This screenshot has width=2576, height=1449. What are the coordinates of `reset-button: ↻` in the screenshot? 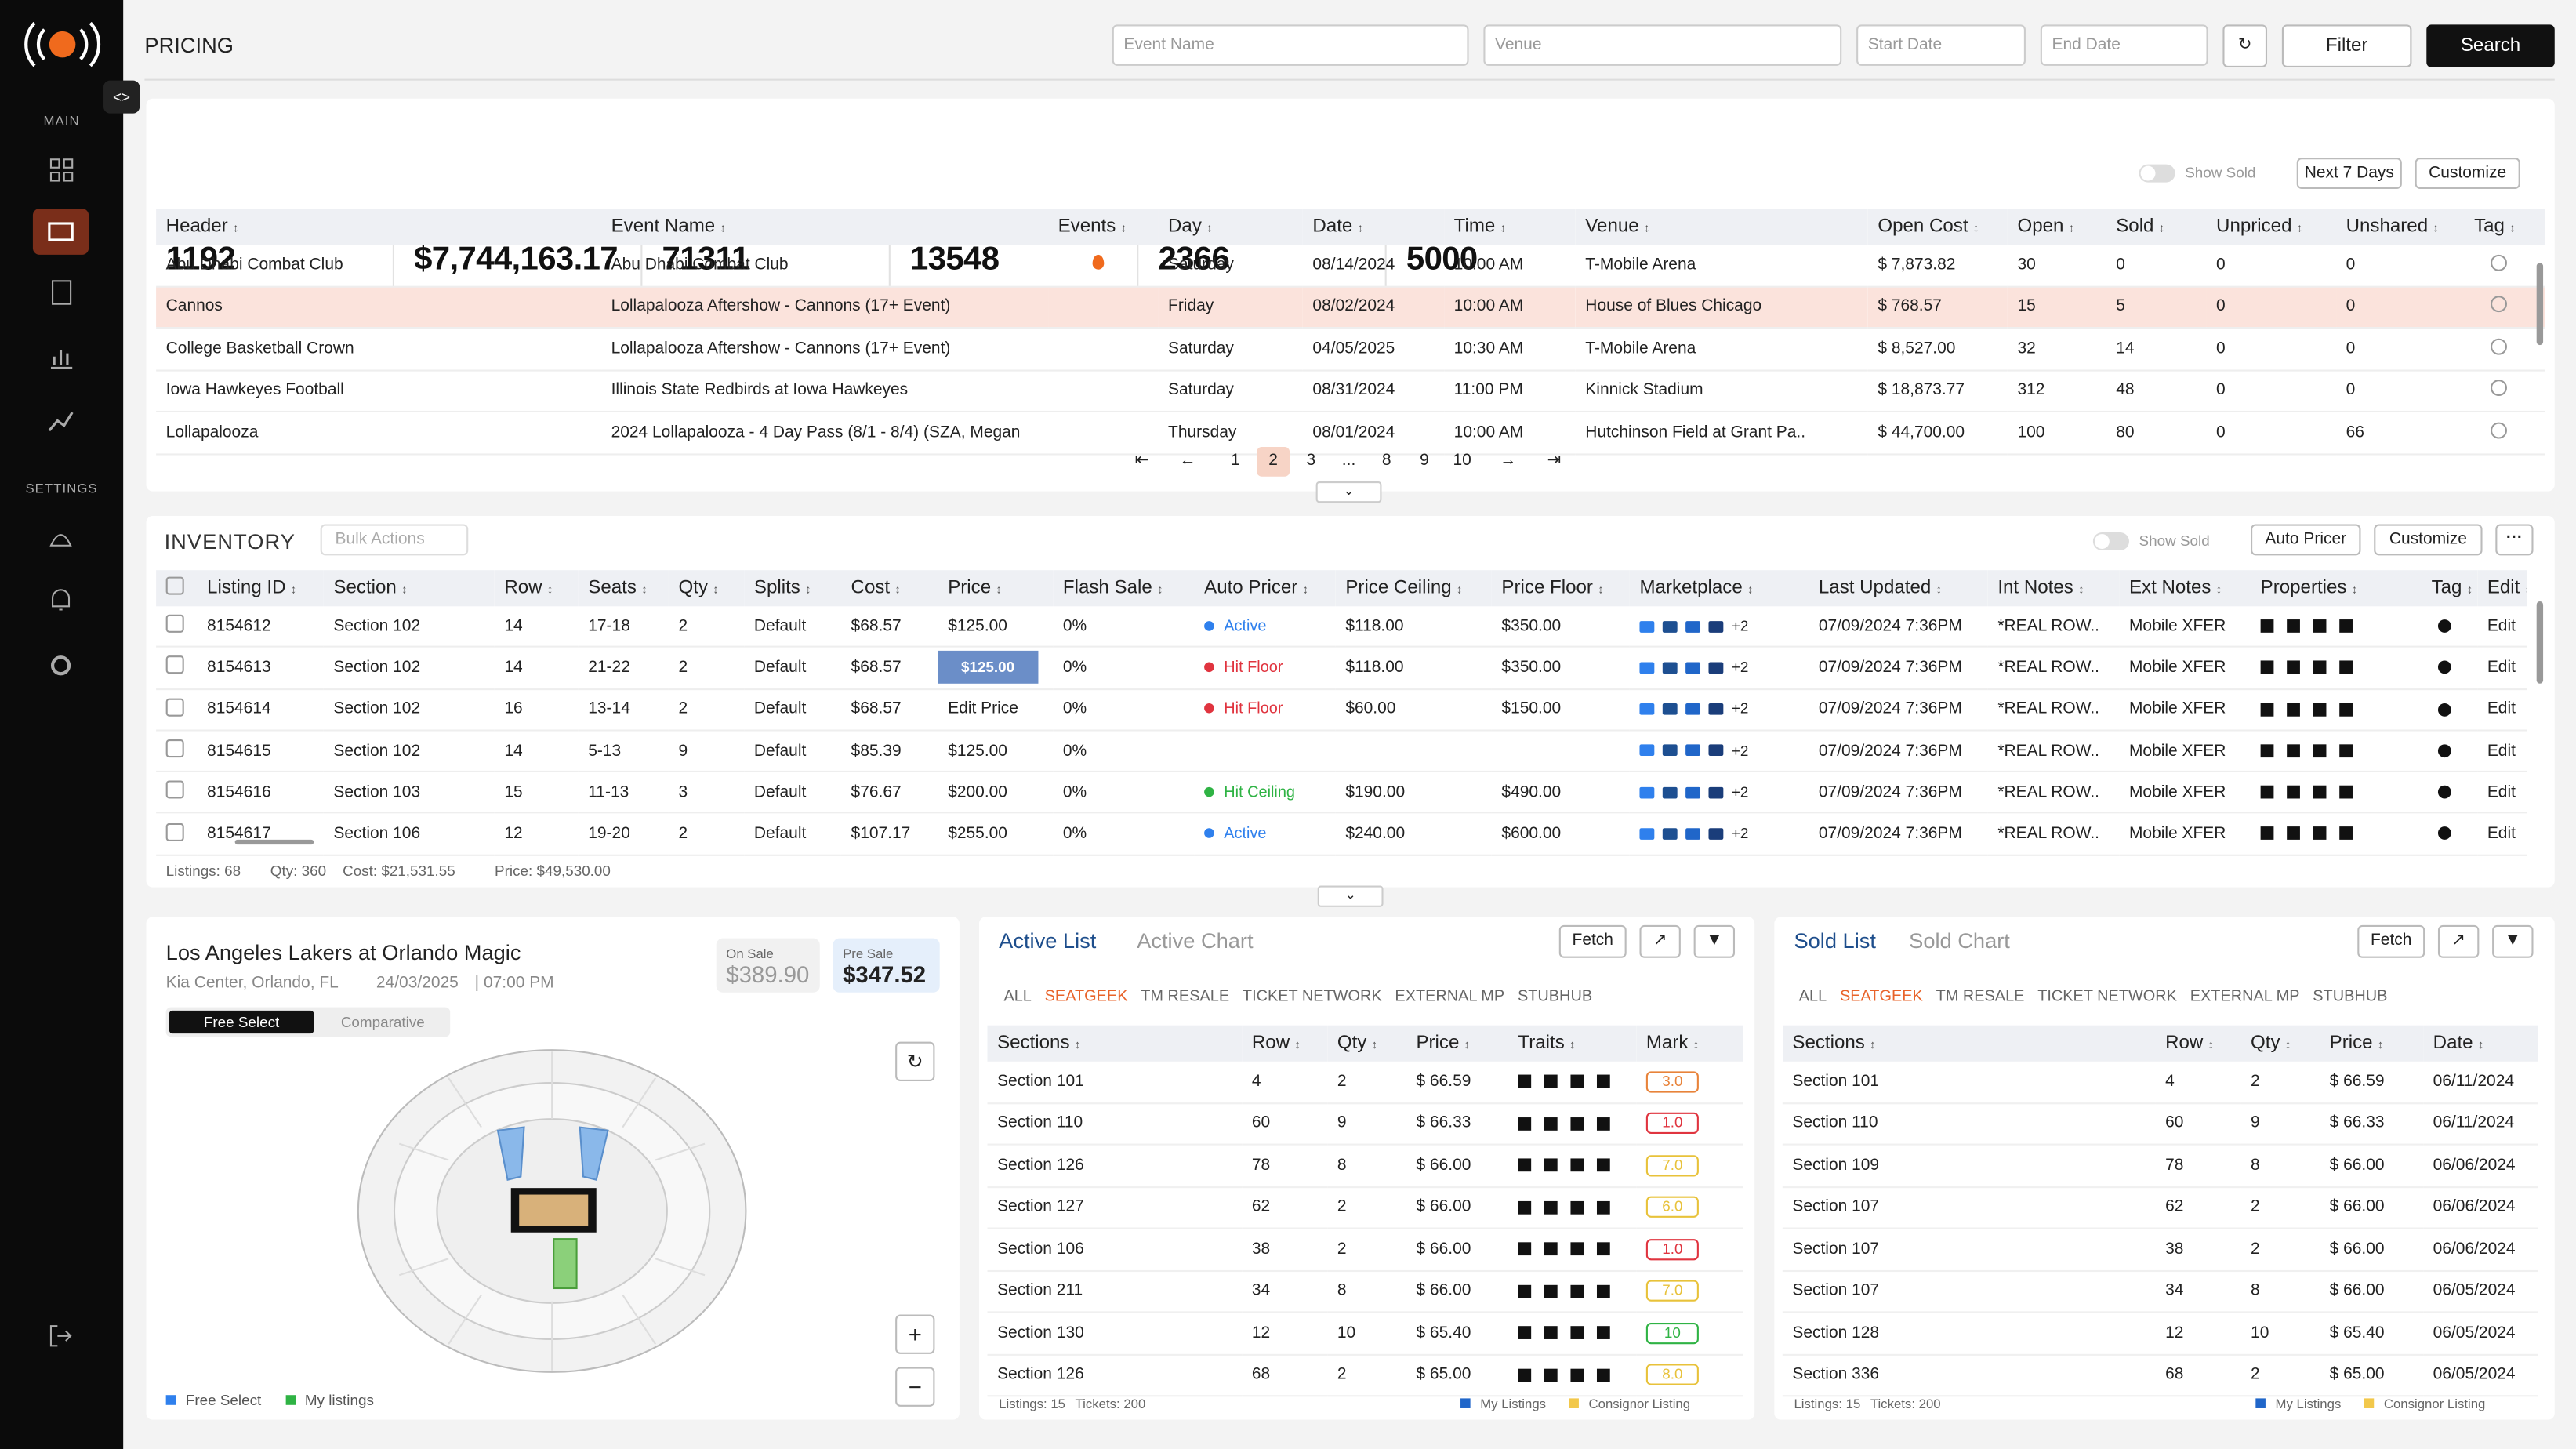 It's located at (915, 1061).